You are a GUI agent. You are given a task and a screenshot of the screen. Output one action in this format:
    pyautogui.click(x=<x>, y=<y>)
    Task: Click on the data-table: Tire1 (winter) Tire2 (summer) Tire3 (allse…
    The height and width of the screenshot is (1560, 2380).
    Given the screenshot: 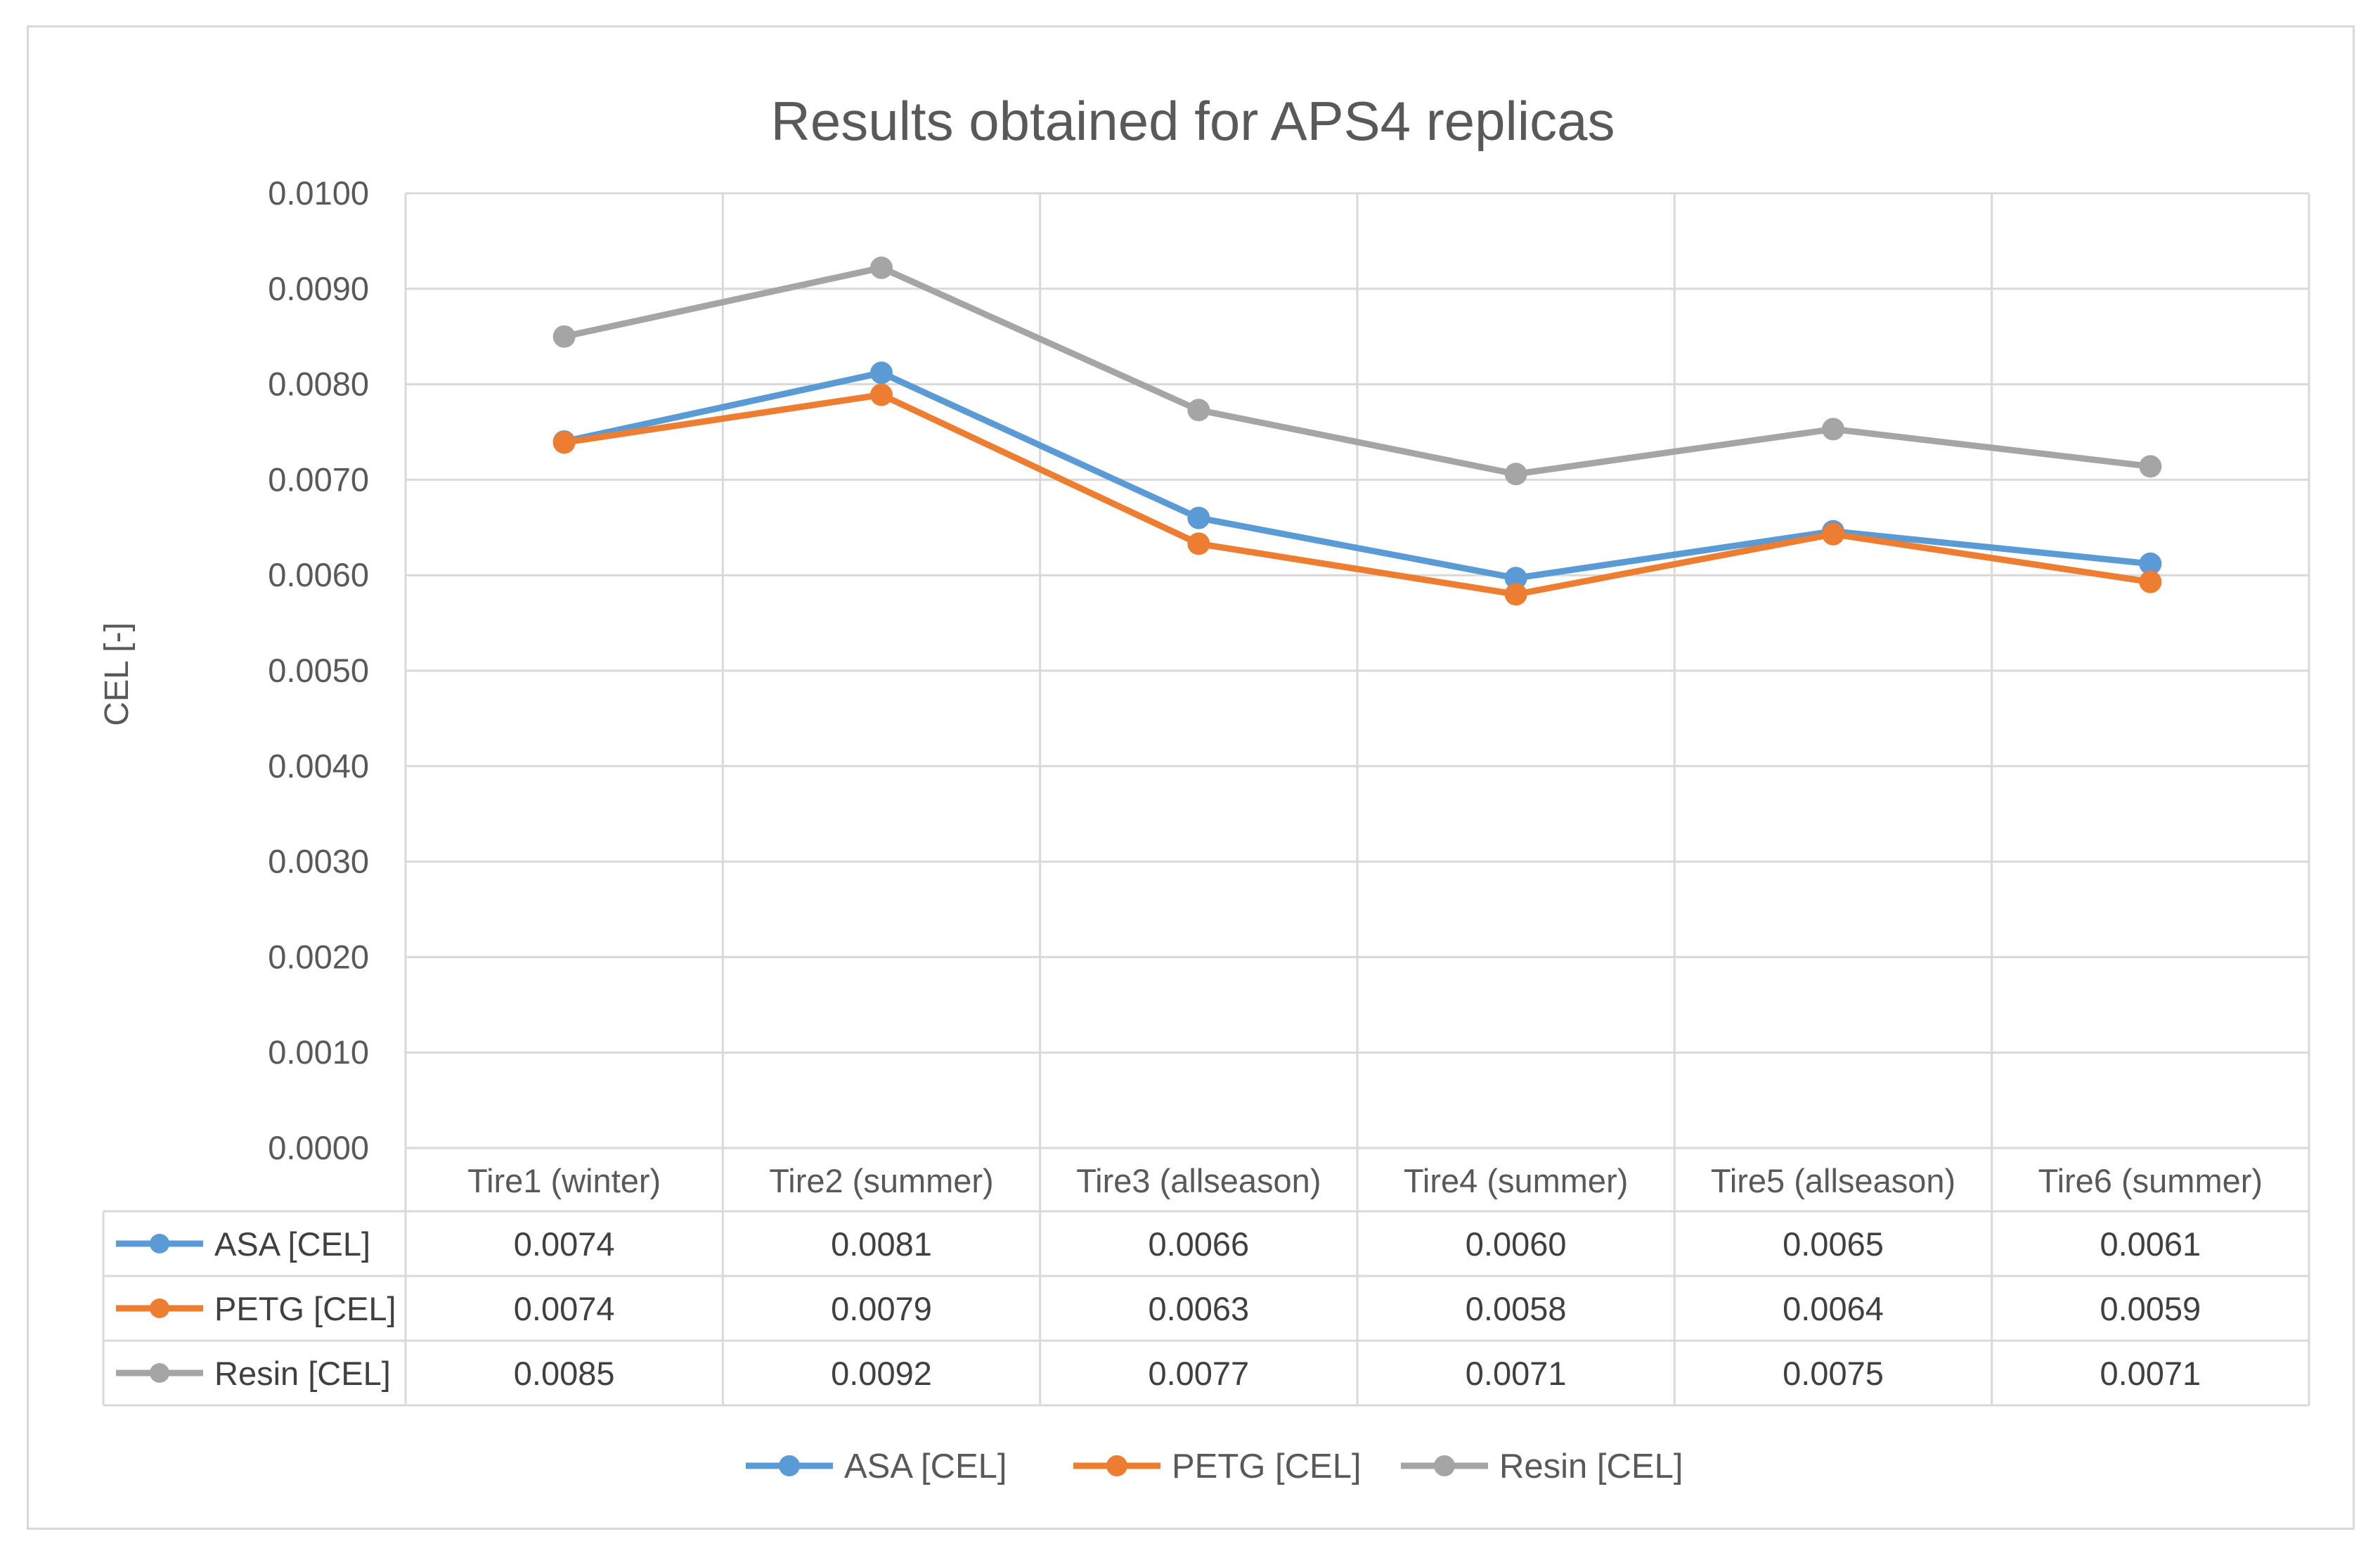 What is the action you would take?
    pyautogui.click(x=1190, y=1277)
    